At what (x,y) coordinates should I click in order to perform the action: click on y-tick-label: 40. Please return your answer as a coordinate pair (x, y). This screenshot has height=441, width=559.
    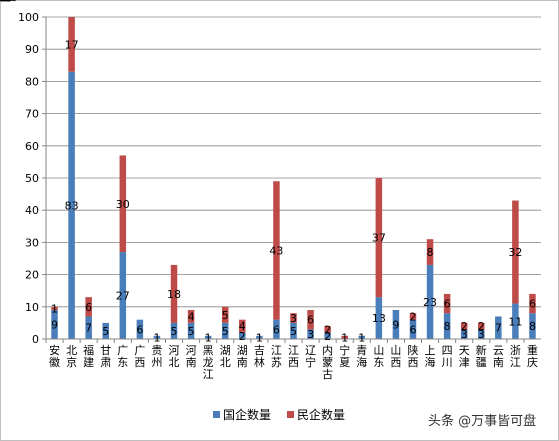
    Looking at the image, I should click on (32, 210).